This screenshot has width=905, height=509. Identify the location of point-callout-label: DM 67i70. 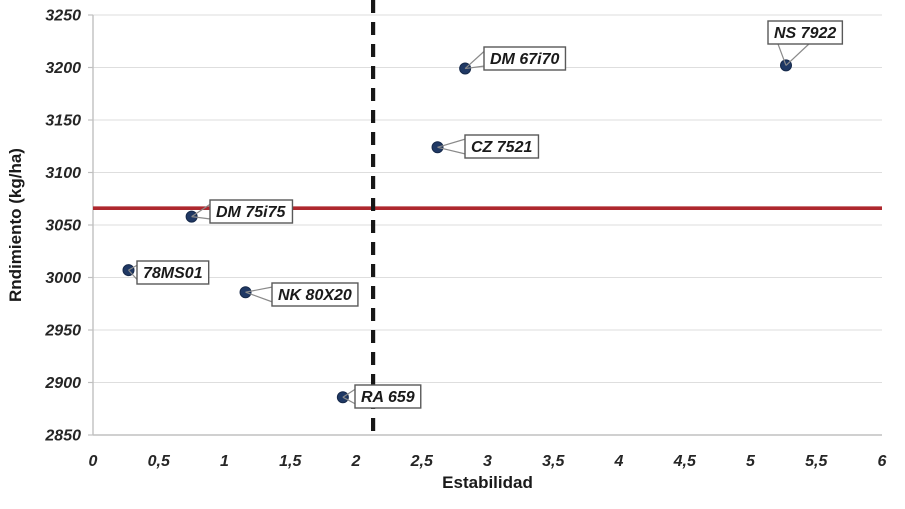
(524, 59).